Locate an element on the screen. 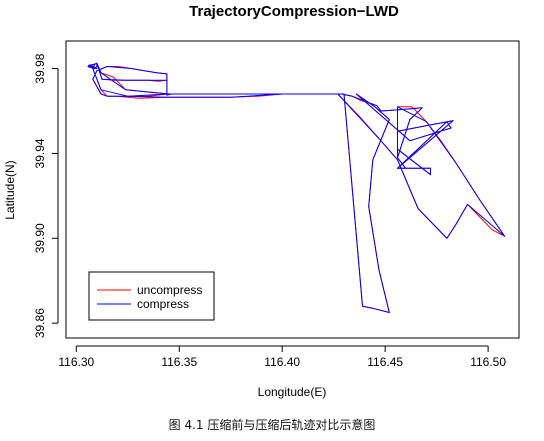 The width and height of the screenshot is (544, 441). legend-box is located at coordinates (151, 296).